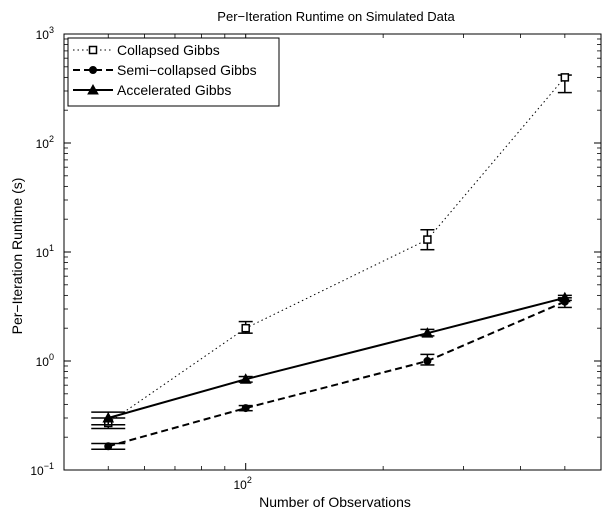 This screenshot has height=511, width=613. What do you see at coordinates (243, 483) in the screenshot?
I see `x-tick-label: 102` at bounding box center [243, 483].